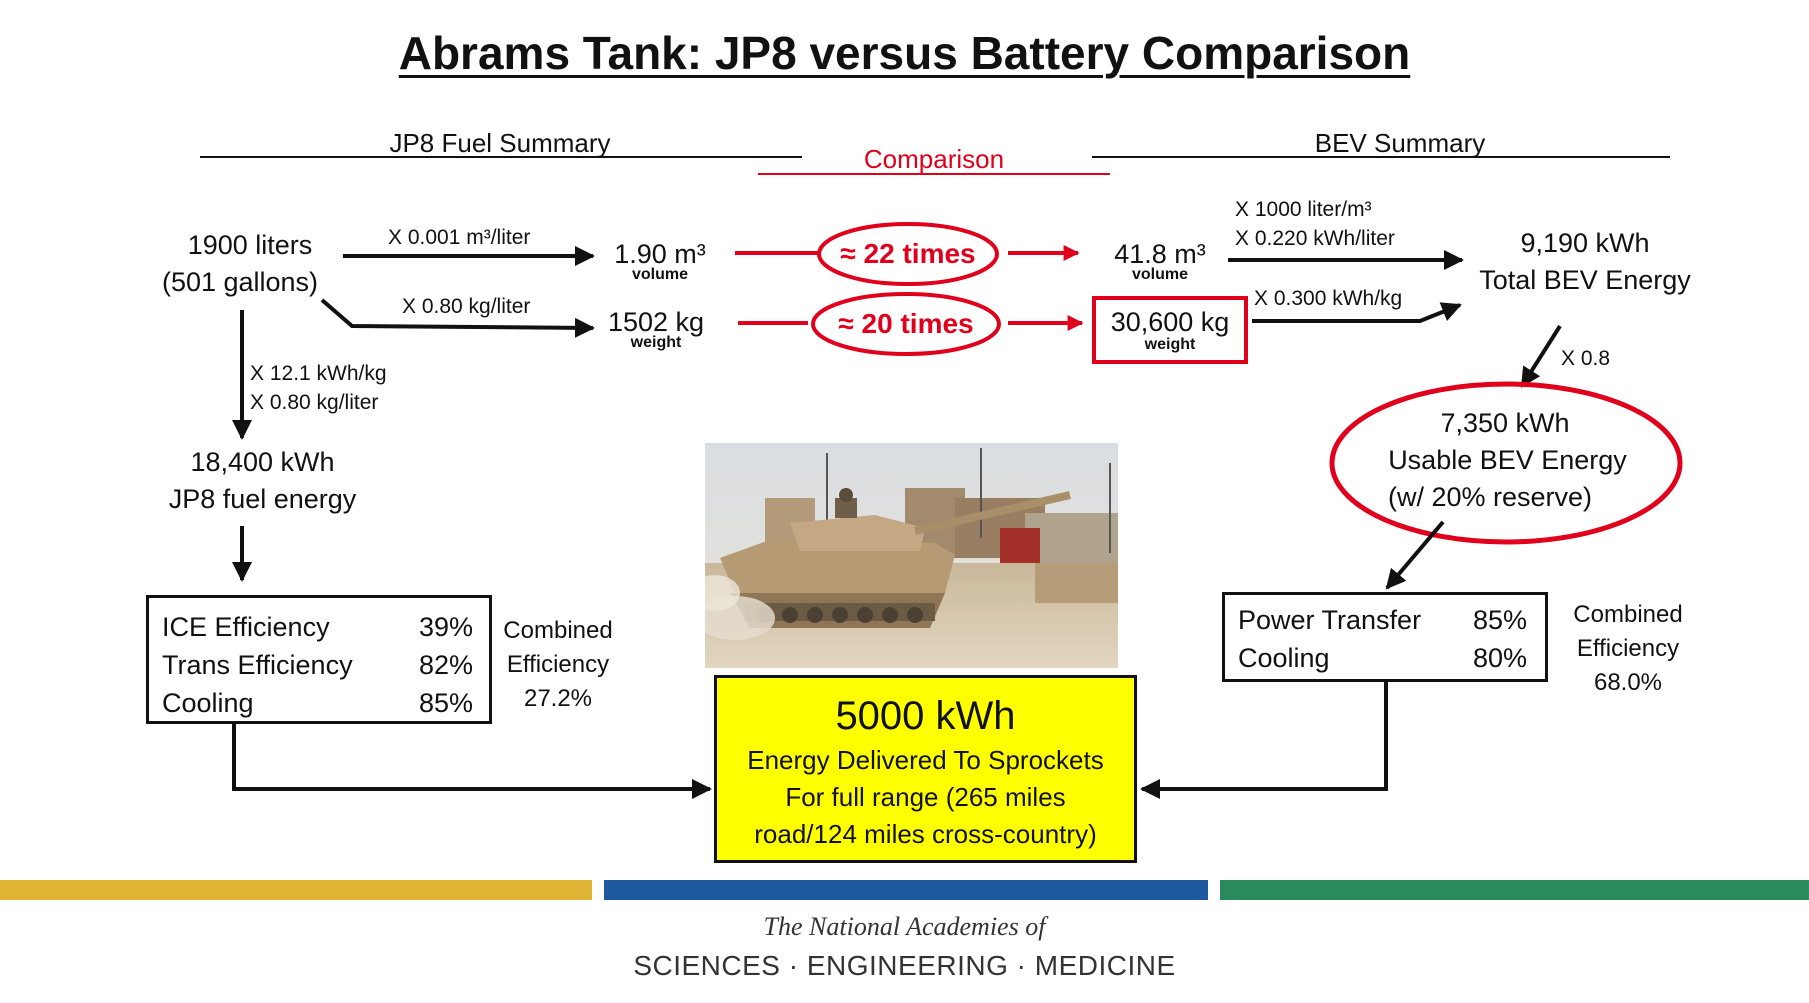 Image resolution: width=1809 pixels, height=1003 pixels. Describe the element at coordinates (1303, 209) in the screenshot. I see `bev-conversion-1: X 1000 liter/m³` at that location.